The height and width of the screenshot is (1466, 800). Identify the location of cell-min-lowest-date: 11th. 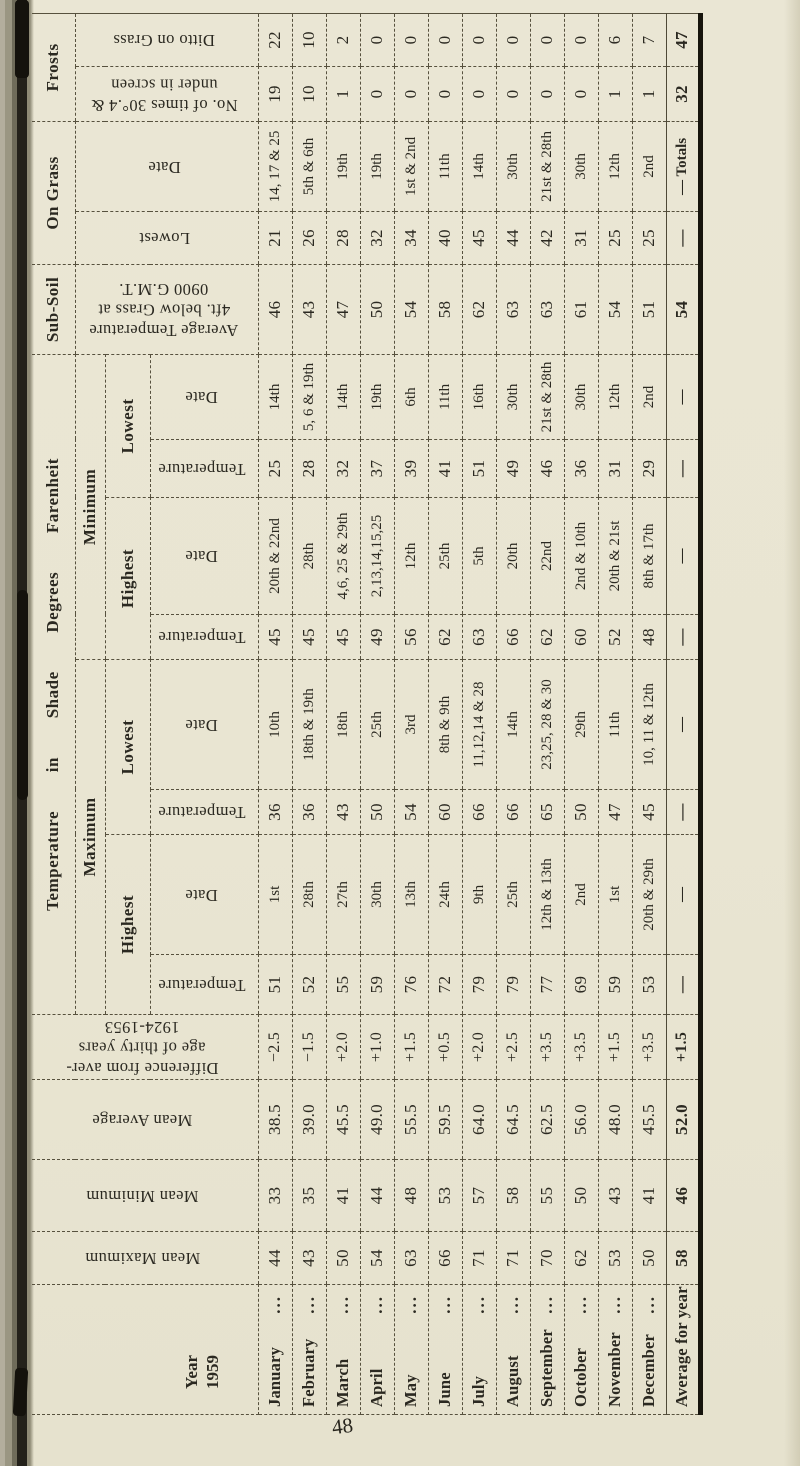
(445, 397).